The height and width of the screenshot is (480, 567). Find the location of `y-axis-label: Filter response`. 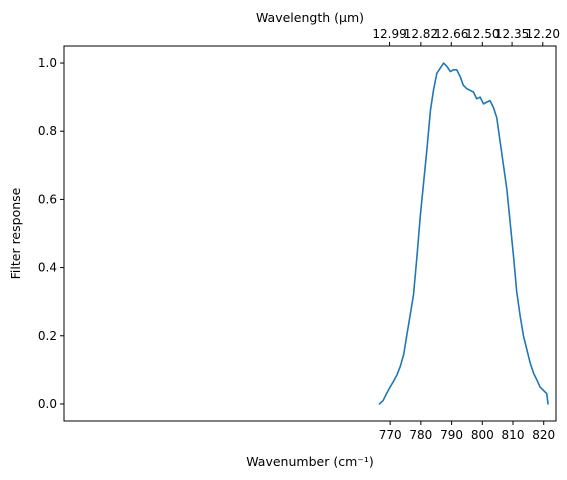

y-axis-label: Filter response is located at coordinates (15, 233).